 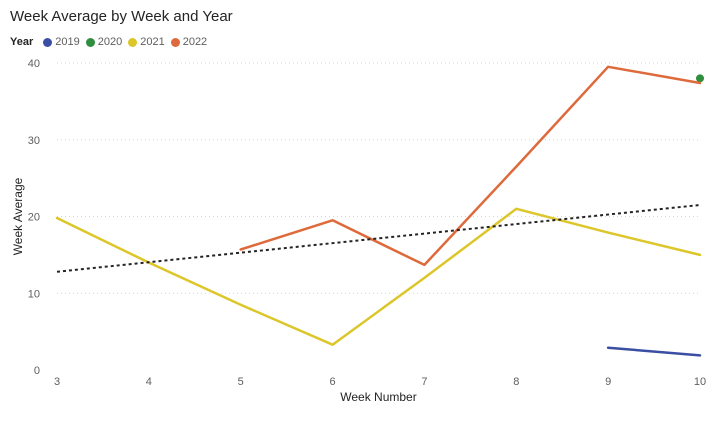 I want to click on x-tick-label-4: 4, so click(x=149, y=382).